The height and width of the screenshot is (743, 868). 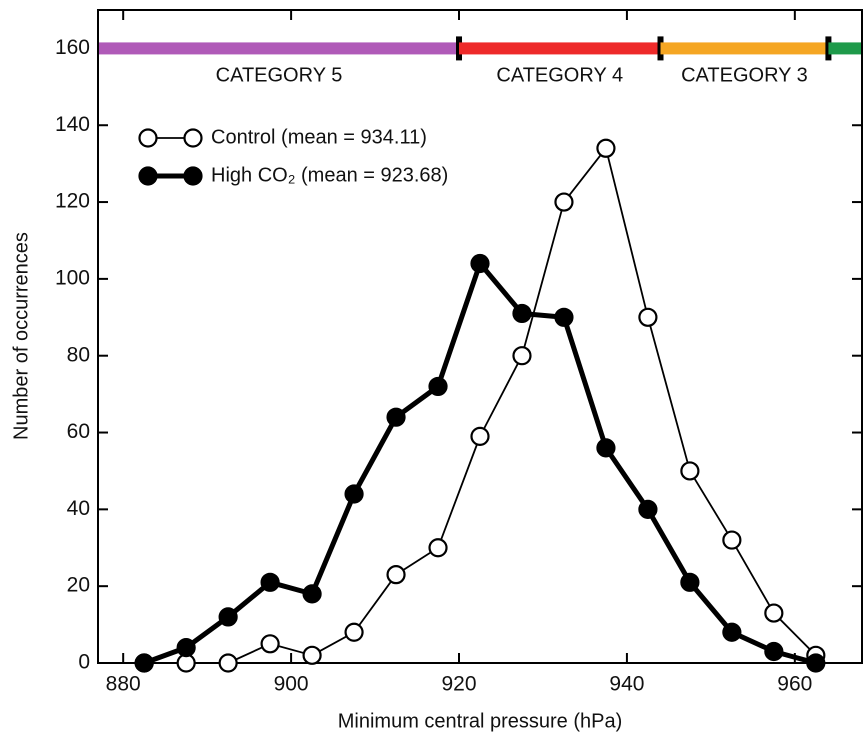 I want to click on band-label: CATEGORY 3, so click(x=744, y=76).